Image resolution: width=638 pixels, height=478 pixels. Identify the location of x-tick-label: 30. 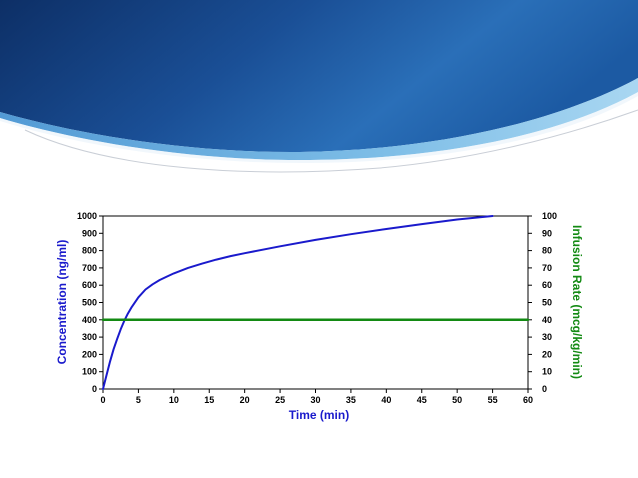
(315, 400).